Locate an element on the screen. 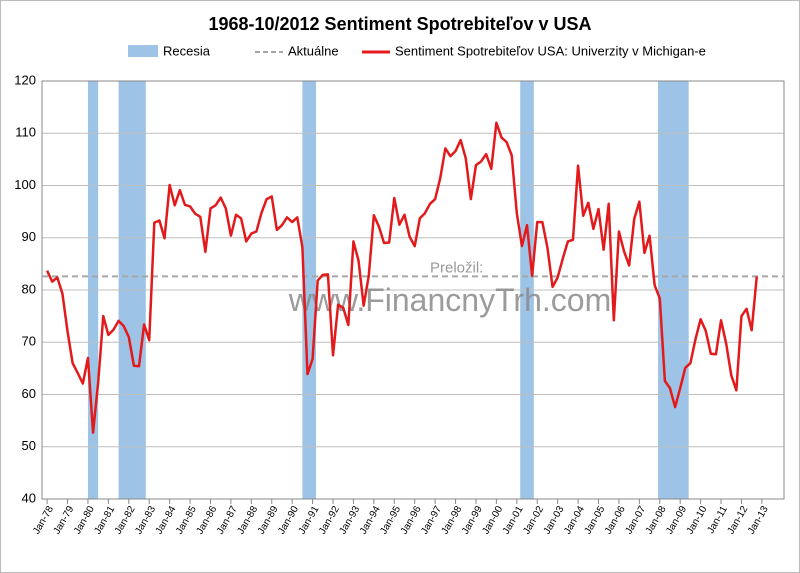  y-tick-label: 120 is located at coordinates (25, 79).